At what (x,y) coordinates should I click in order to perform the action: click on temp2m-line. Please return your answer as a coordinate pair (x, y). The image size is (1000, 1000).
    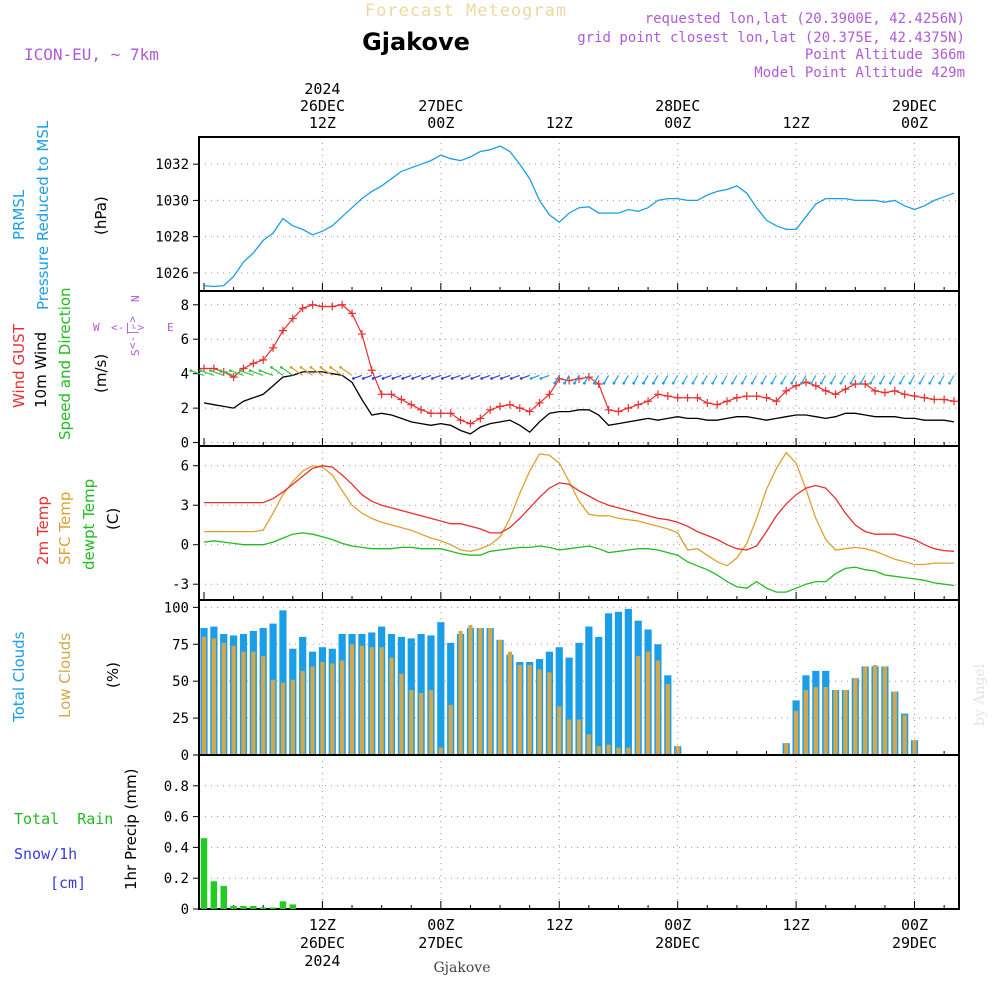
    Looking at the image, I should click on (579, 508).